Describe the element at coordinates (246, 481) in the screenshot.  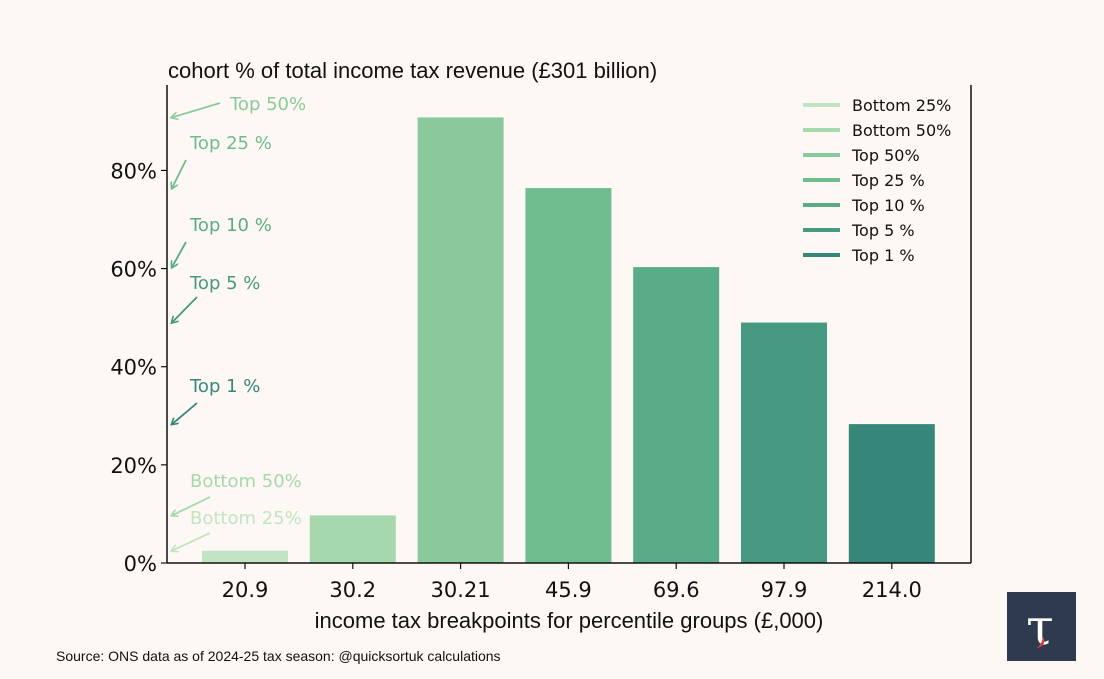
I see `annotation-label: Bottom 50%` at that location.